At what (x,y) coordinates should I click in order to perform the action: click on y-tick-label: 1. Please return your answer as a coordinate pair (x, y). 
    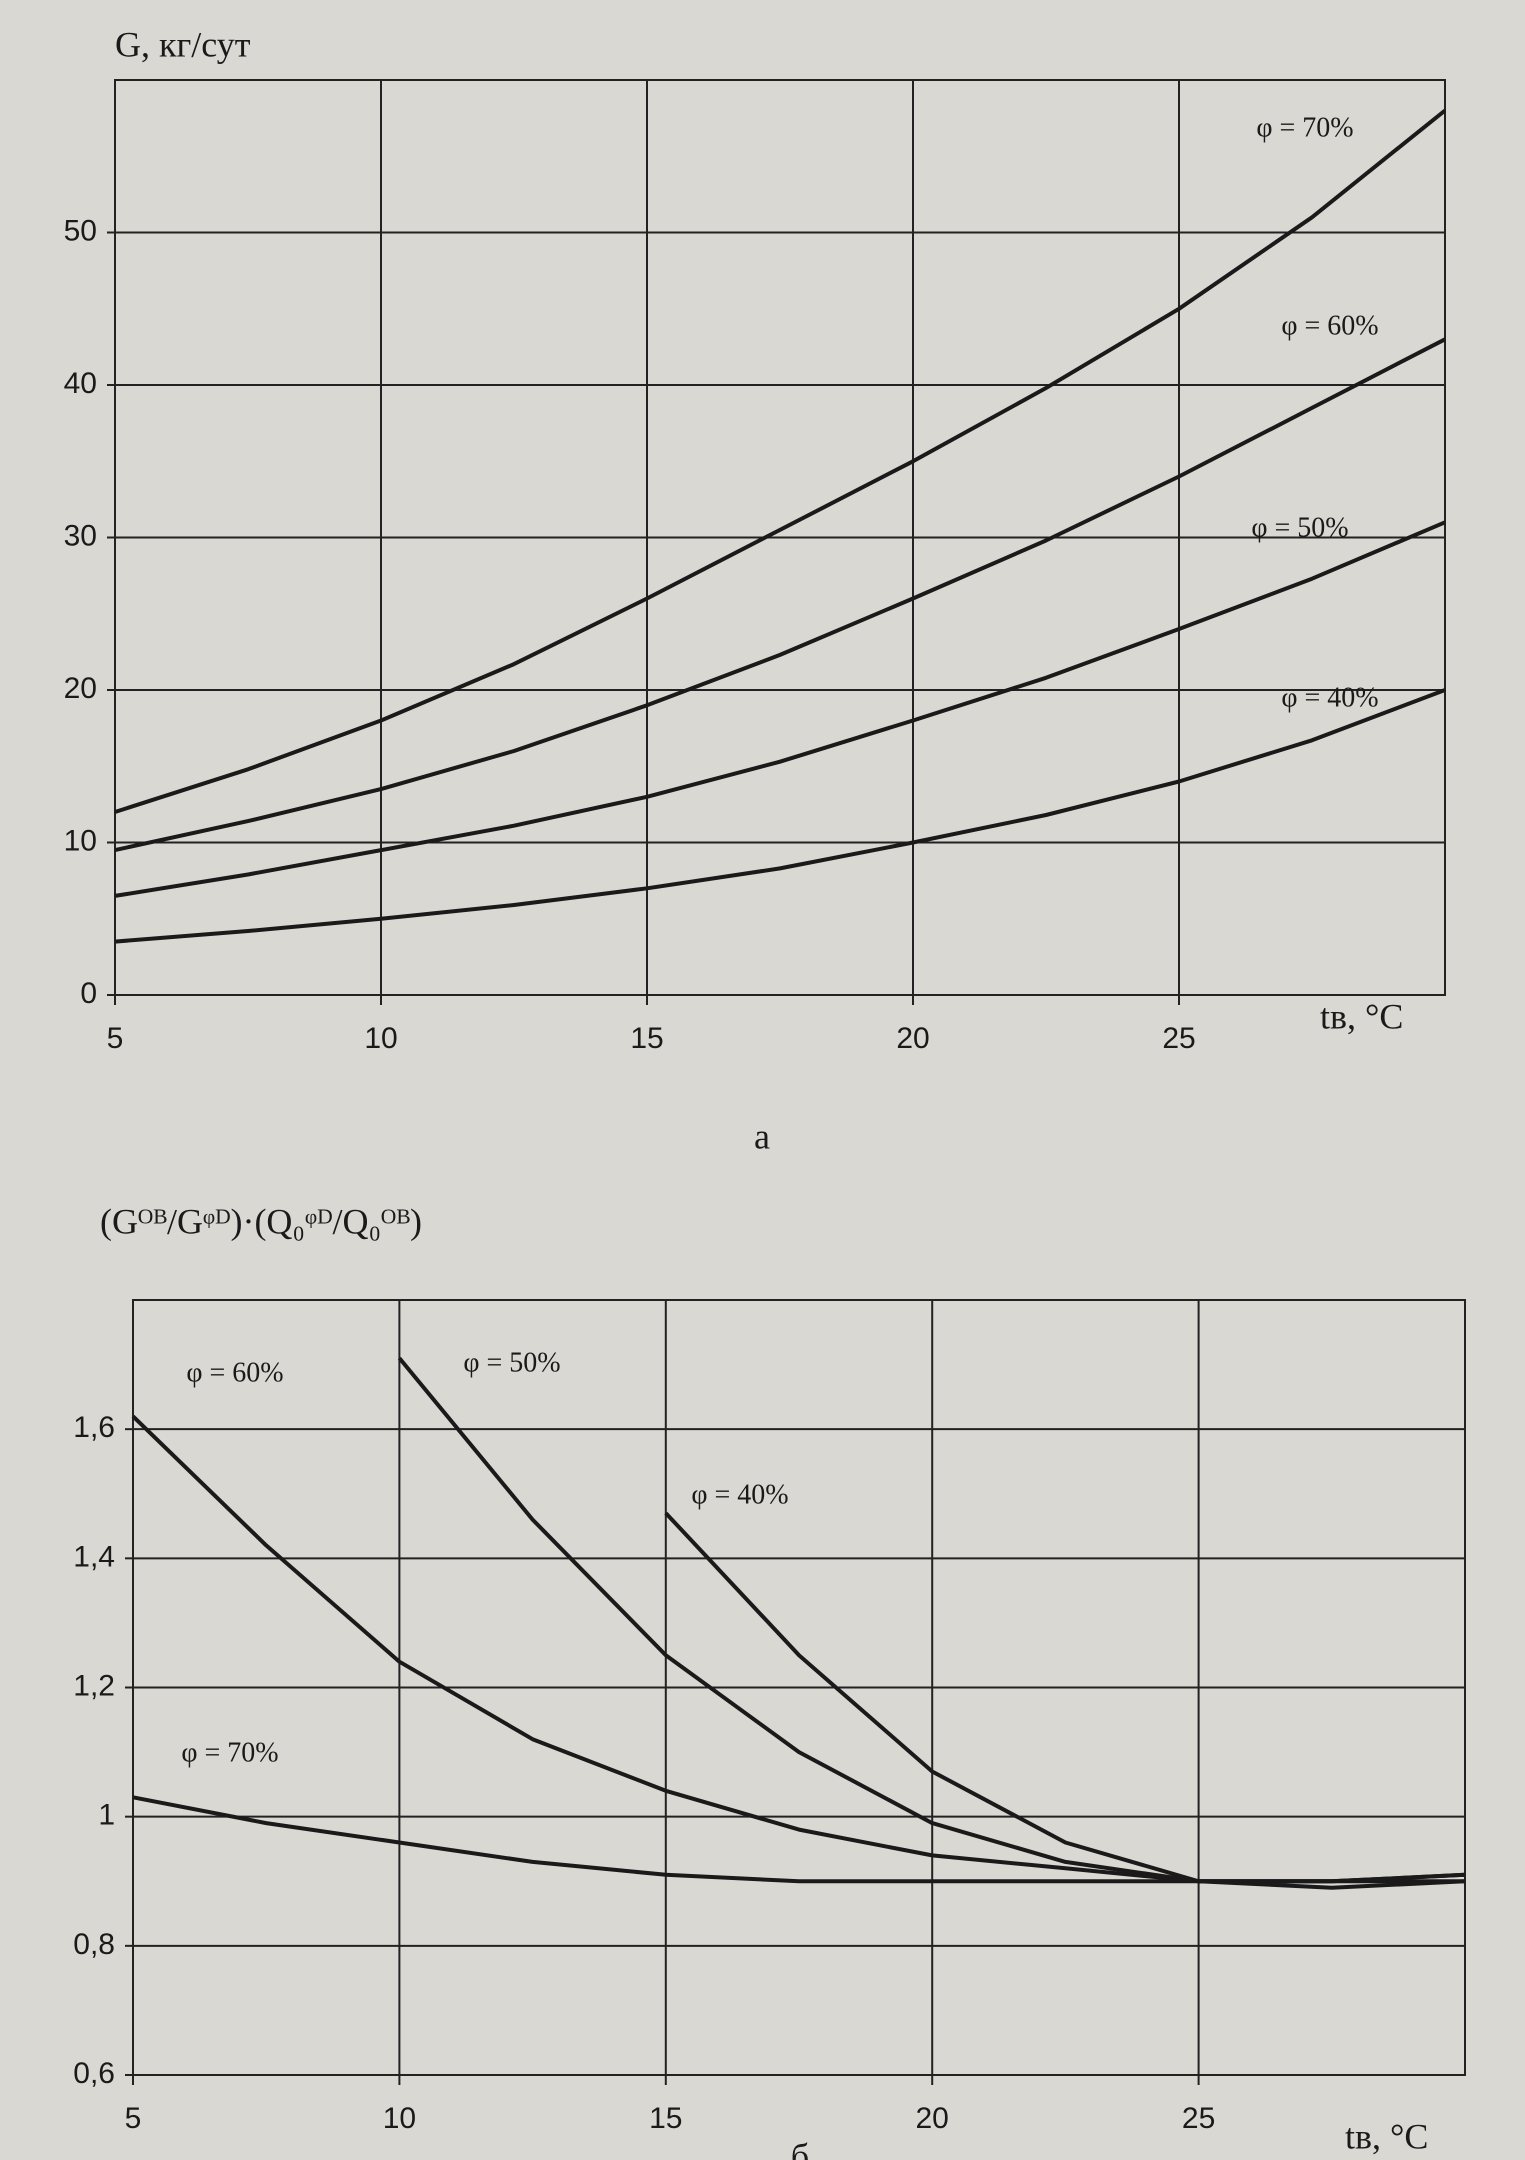
    Looking at the image, I should click on (106, 1815).